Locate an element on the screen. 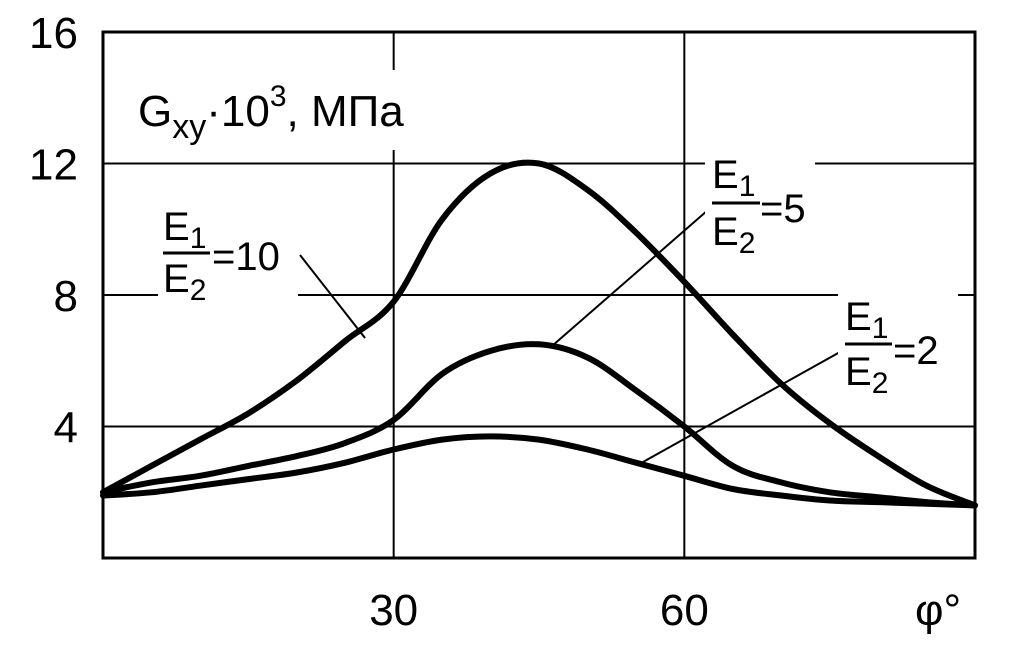 The image size is (1015, 666). y-axis-label-main: G is located at coordinates (155, 111).